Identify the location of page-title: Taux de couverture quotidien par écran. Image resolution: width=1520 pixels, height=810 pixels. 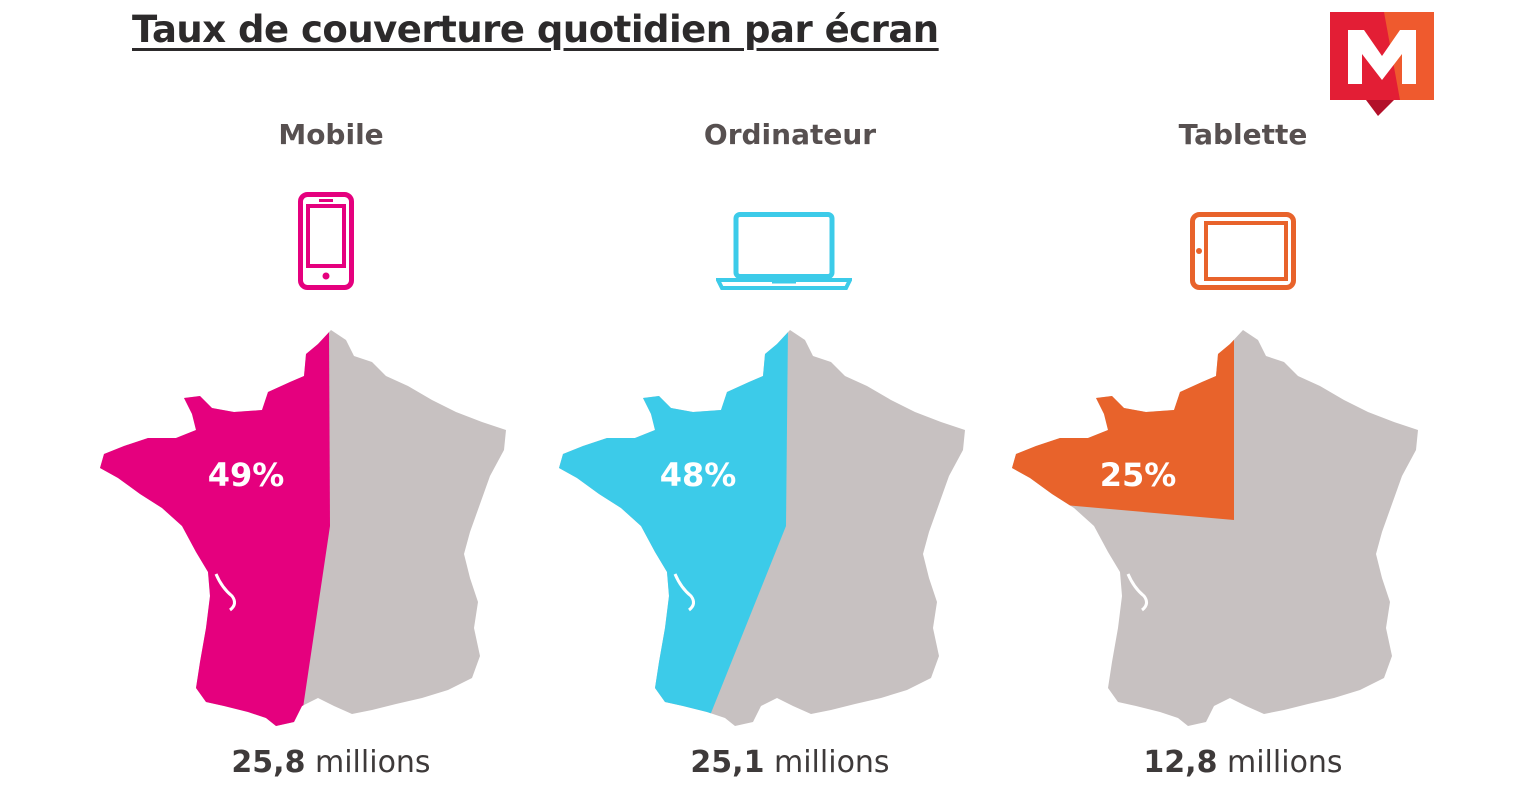
(535, 29).